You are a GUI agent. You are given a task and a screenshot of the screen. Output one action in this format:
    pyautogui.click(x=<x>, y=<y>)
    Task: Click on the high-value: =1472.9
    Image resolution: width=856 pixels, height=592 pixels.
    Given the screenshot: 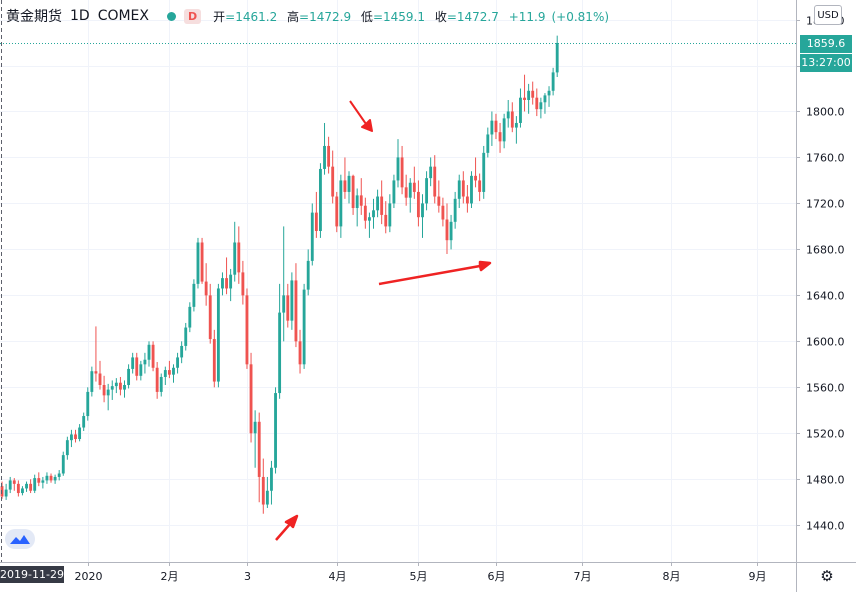 What is the action you would take?
    pyautogui.click(x=325, y=16)
    